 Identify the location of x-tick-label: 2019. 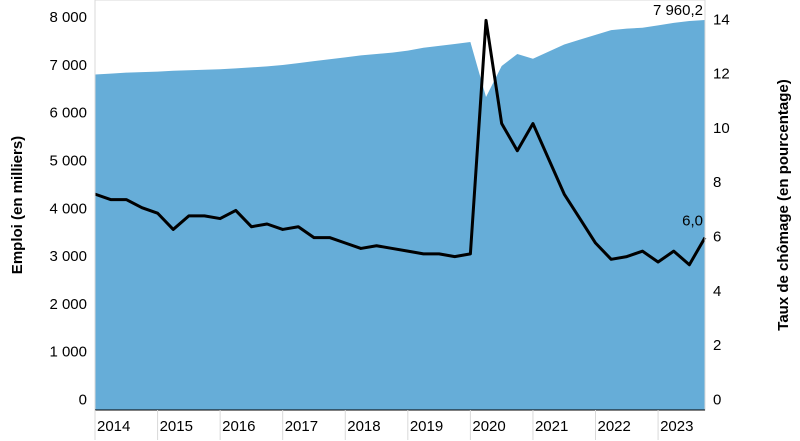
(426, 426).